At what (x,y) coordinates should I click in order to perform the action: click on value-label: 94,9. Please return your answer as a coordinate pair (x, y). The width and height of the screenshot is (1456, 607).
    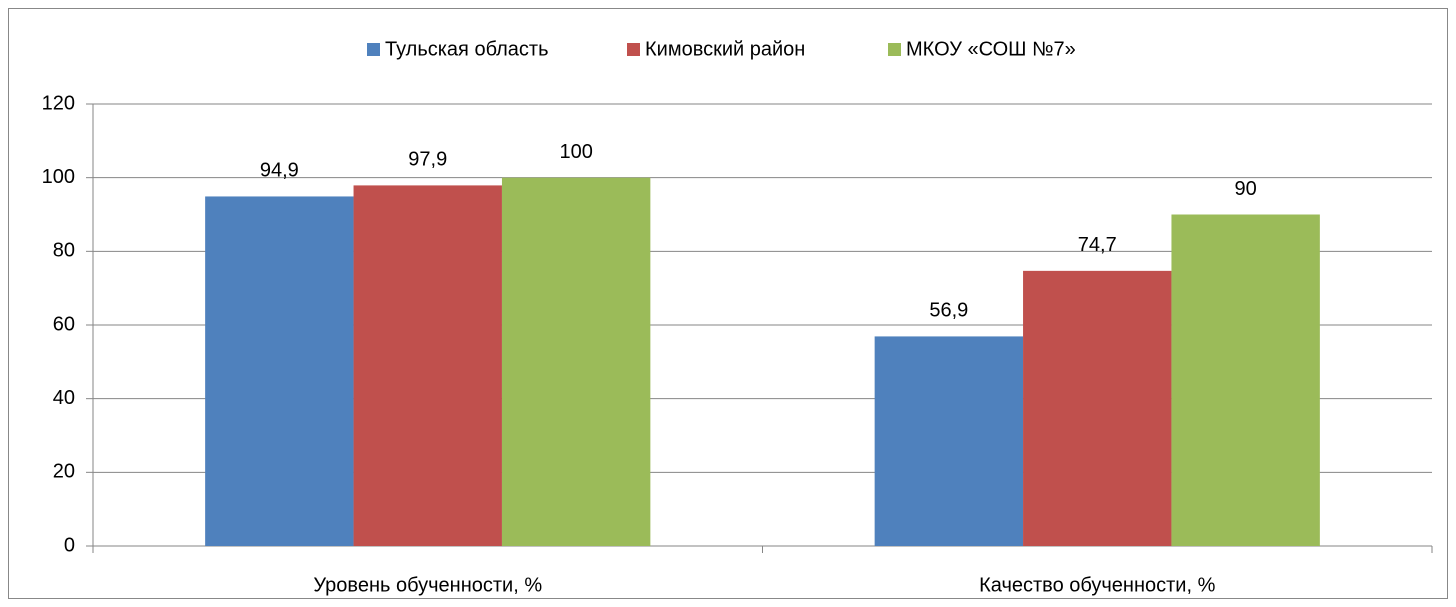
    Looking at the image, I should click on (279, 171).